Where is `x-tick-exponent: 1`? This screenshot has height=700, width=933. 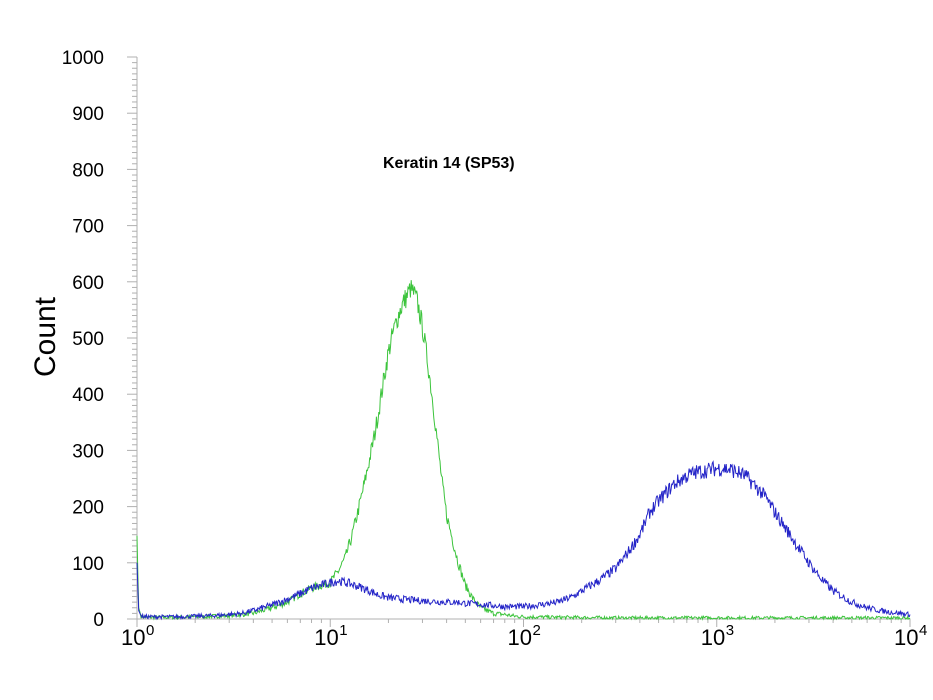 x-tick-exponent: 1 is located at coordinates (343, 630).